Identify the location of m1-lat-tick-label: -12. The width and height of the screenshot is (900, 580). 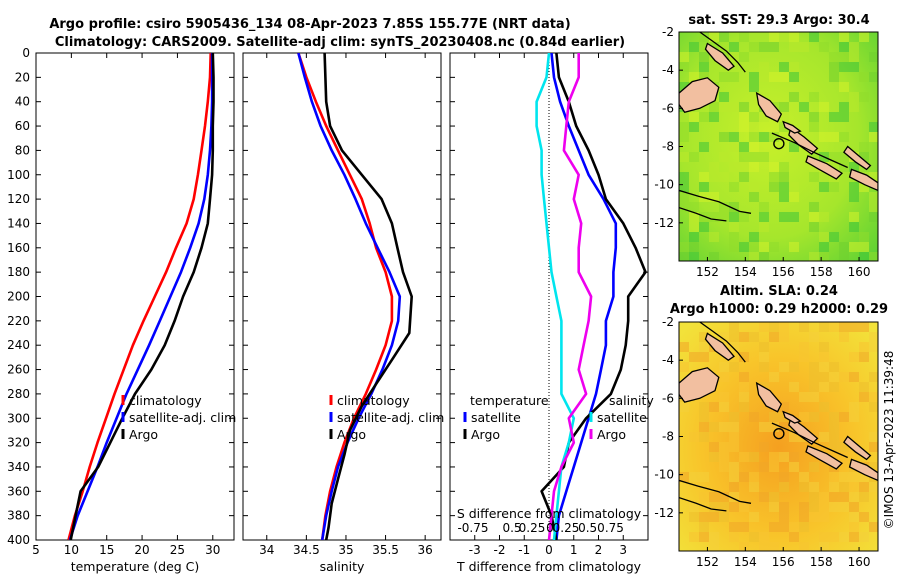
(664, 223).